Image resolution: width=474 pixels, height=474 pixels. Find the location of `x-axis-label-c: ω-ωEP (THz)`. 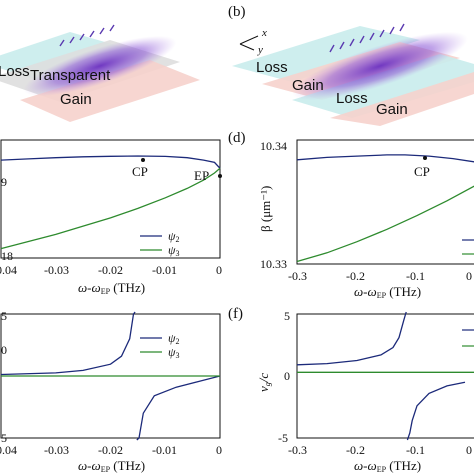

x-axis-label-c: ω-ωEP (THz) is located at coordinates (111, 288).